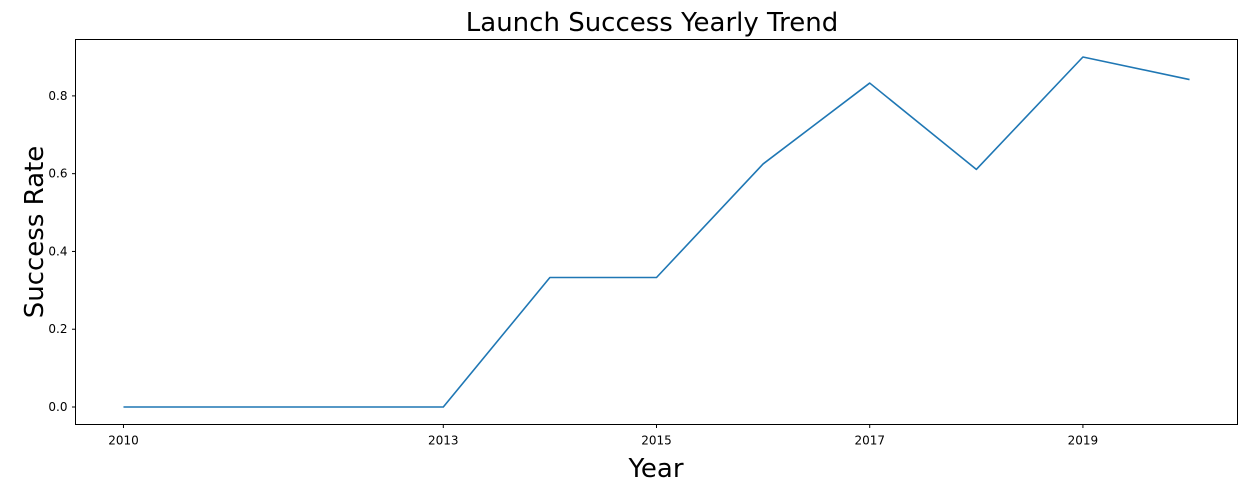 The height and width of the screenshot is (496, 1247). I want to click on y-axis-title: Success Rate, so click(35, 232).